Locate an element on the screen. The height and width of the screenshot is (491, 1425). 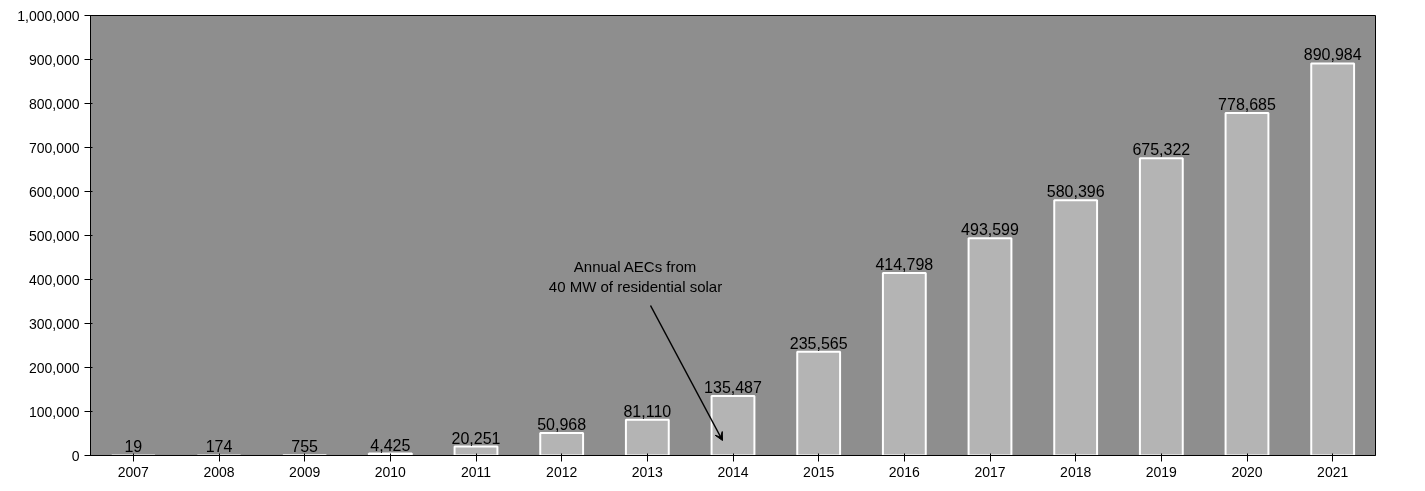
y-tick-label: 1,000,000 is located at coordinates (48, 15).